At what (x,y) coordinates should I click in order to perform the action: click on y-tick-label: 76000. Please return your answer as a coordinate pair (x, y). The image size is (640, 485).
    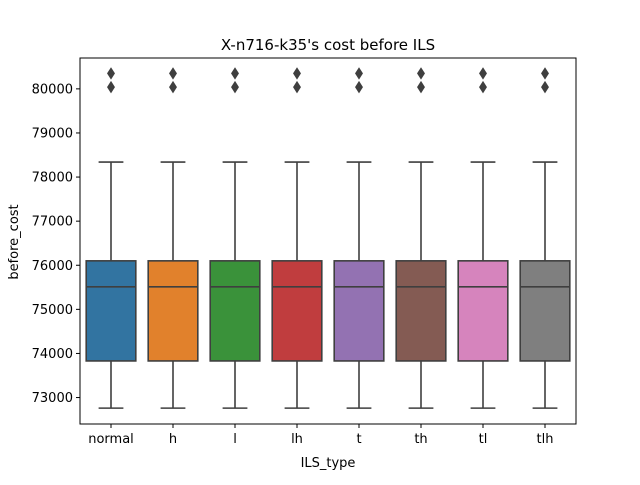
    Looking at the image, I should click on (52, 266).